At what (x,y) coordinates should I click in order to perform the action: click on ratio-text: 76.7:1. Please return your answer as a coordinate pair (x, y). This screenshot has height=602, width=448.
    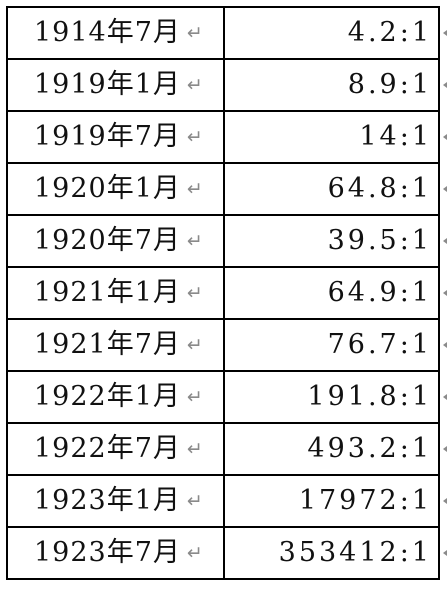
    Looking at the image, I should click on (379, 344).